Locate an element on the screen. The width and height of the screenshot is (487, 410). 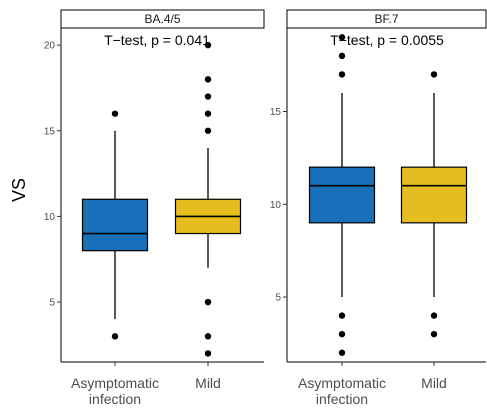
panel-ba45-mild-x-label-line: Mild is located at coordinates (208, 383).